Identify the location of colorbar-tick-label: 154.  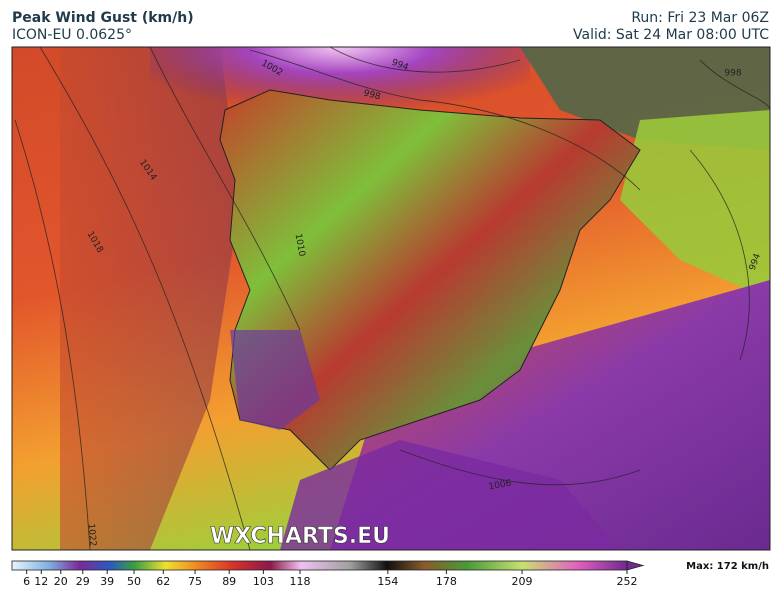
(387, 581).